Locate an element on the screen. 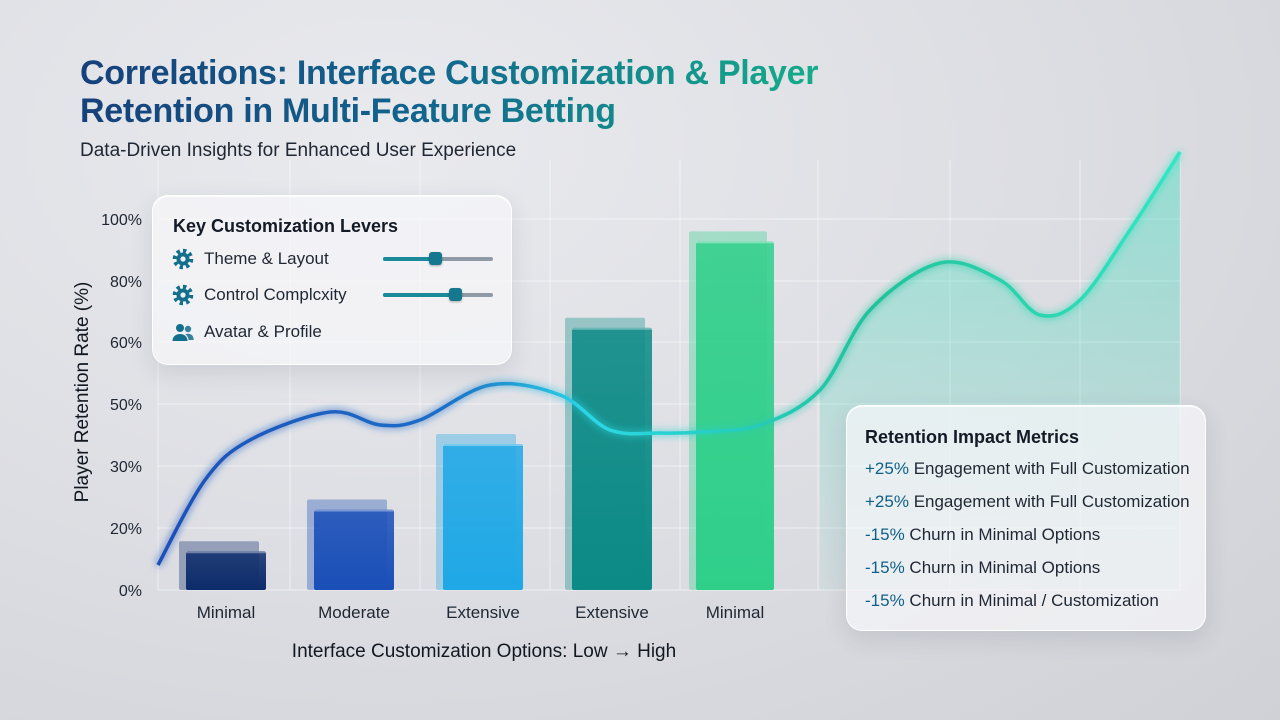 The width and height of the screenshot is (1280, 720). theme-layout-slider is located at coordinates (438, 258).